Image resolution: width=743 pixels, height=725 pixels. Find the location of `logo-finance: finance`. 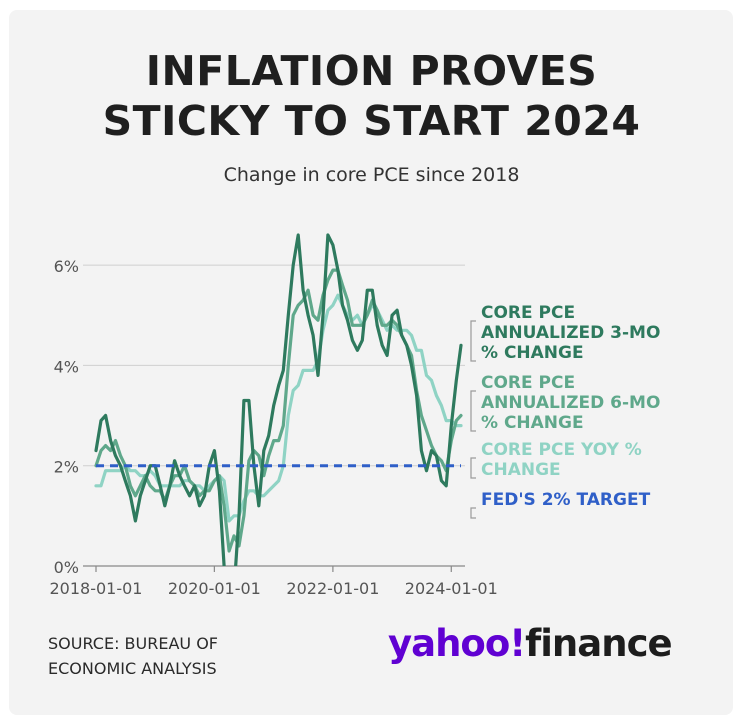

logo-finance: finance is located at coordinates (598, 643).